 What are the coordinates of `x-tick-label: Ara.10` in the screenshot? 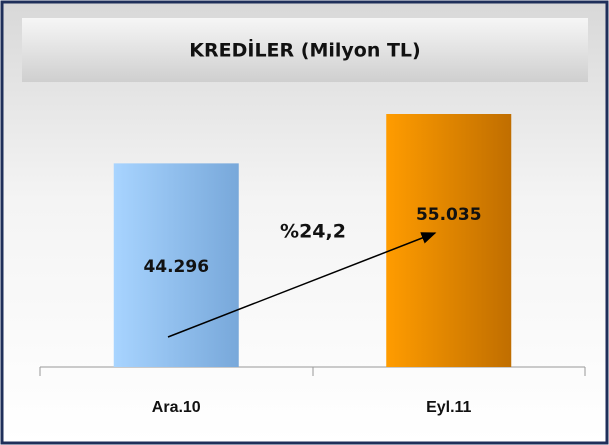 It's located at (176, 407).